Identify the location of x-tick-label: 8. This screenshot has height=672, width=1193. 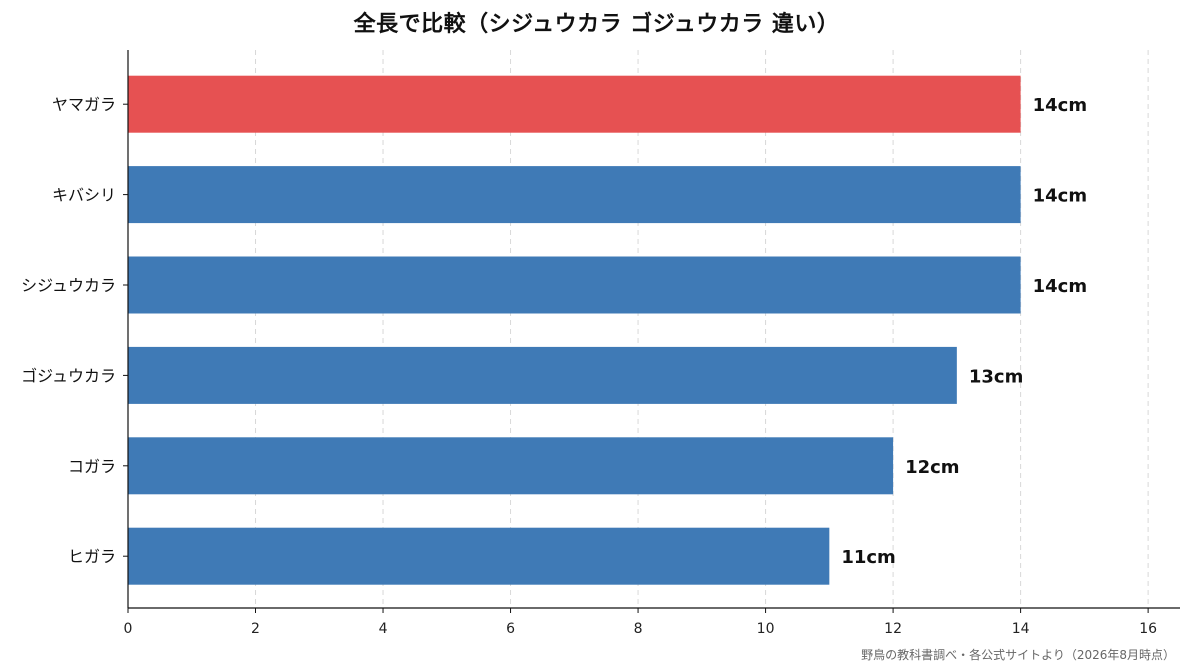
(638, 629).